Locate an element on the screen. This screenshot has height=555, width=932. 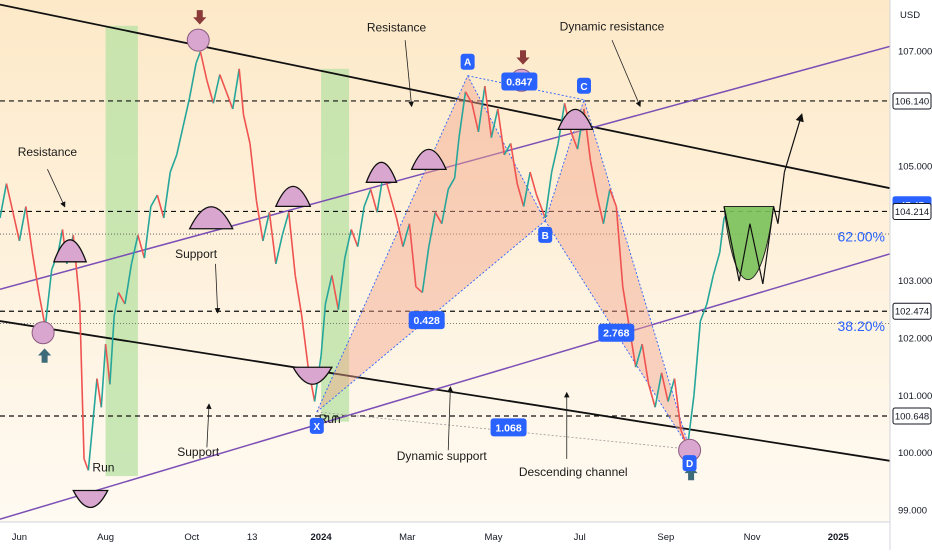
pointer-resistance is located at coordinates (409, 74).